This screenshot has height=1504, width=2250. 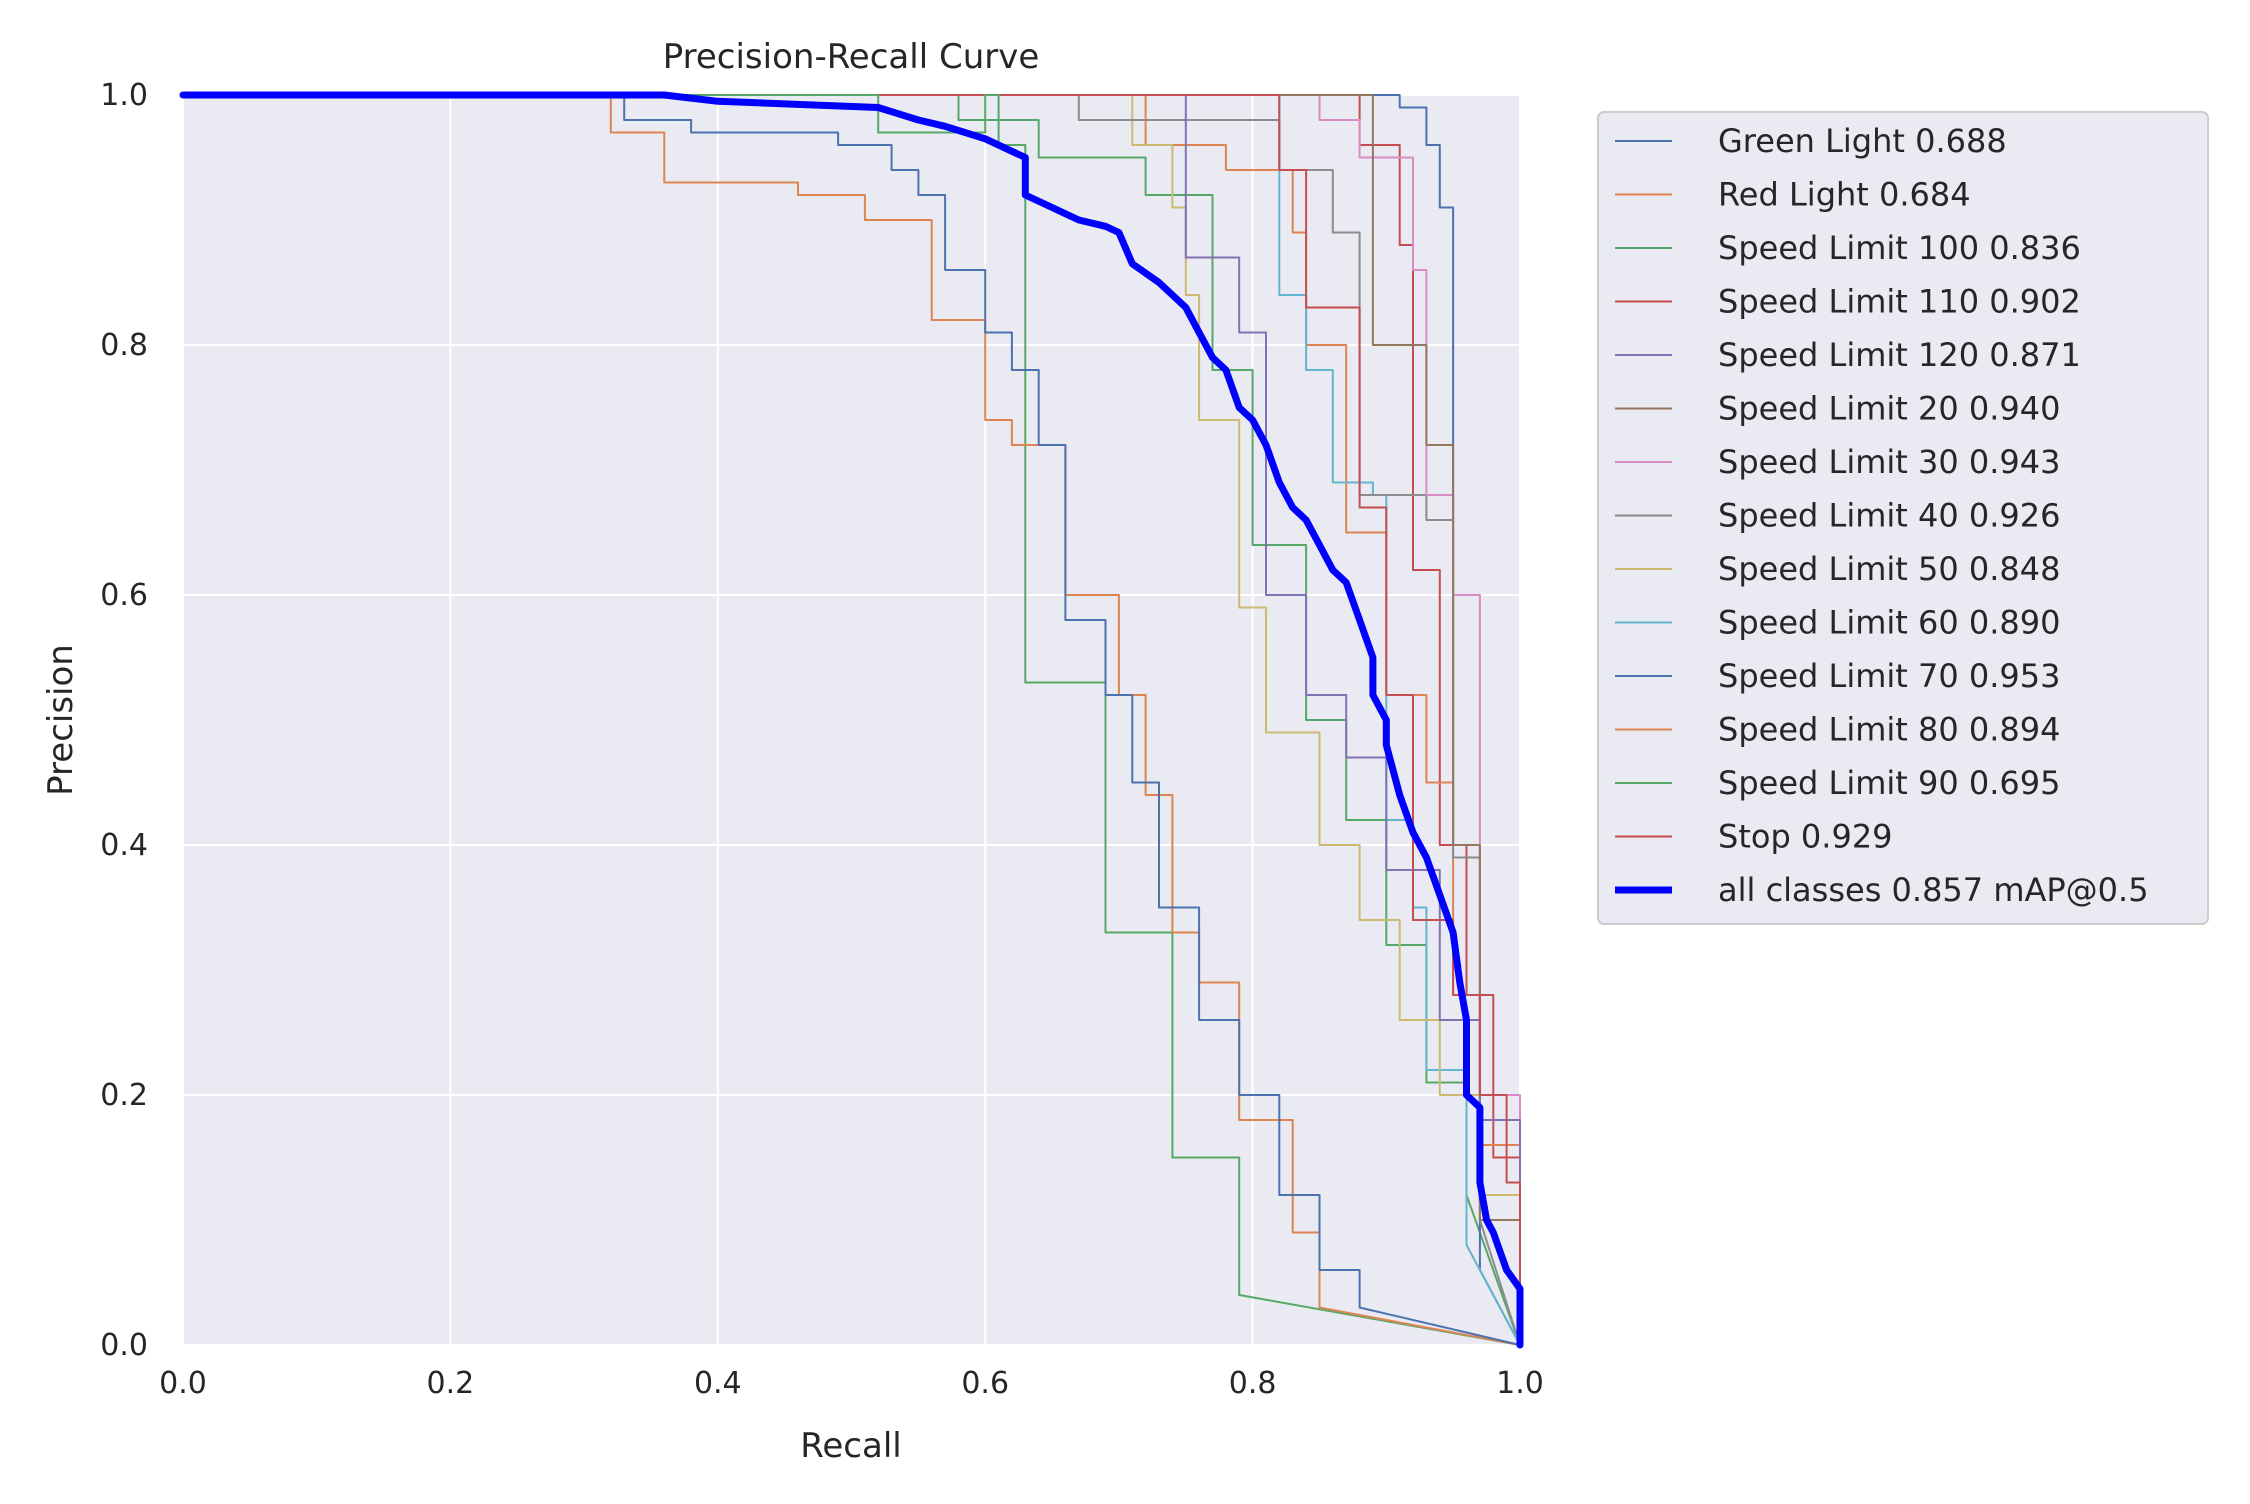 What do you see at coordinates (1253, 1383) in the screenshot?
I see `x-tick-label: 0.8` at bounding box center [1253, 1383].